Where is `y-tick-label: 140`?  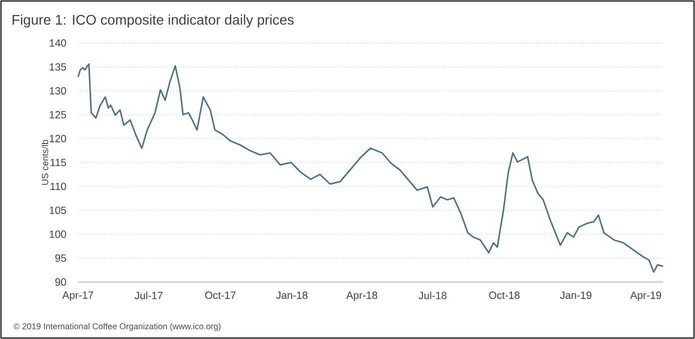 y-tick-label: 140 is located at coordinates (58, 43).